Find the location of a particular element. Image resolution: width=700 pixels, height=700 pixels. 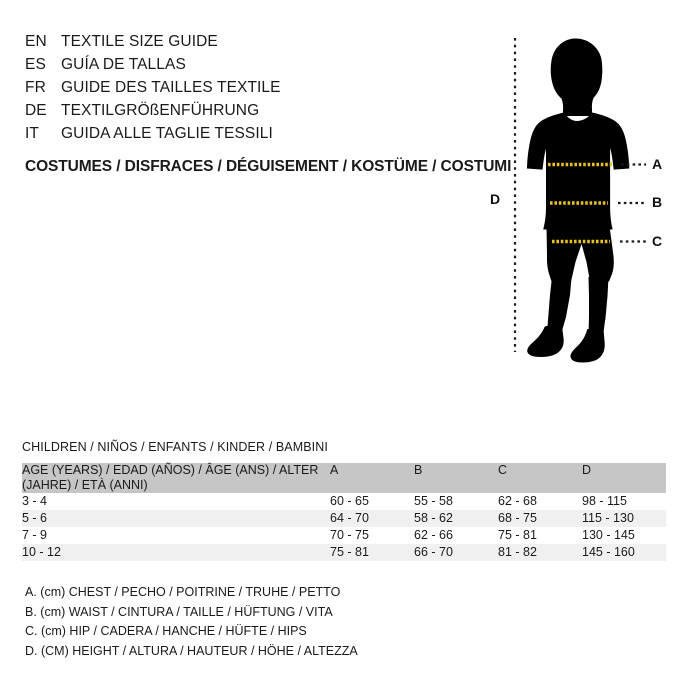

language-row-fr: FR GUIDE DES TAILLES TEXTILE is located at coordinates (245, 90).